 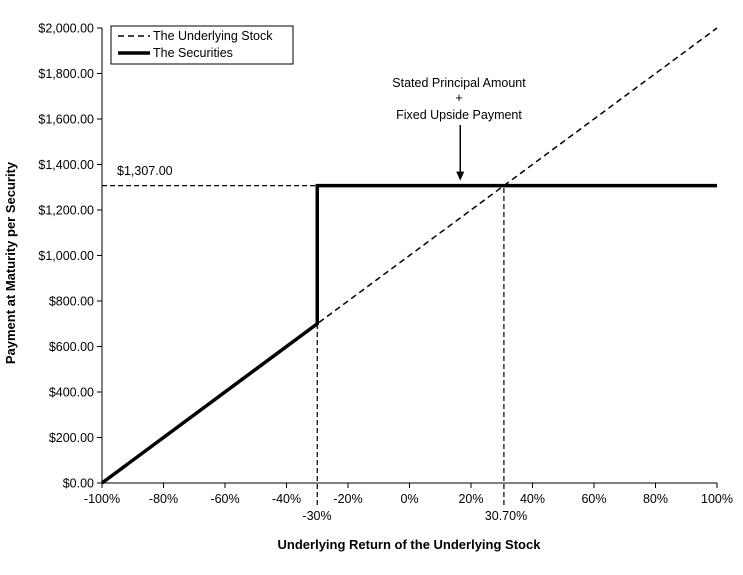 I want to click on y-tick-label: $0.00, so click(x=78, y=484).